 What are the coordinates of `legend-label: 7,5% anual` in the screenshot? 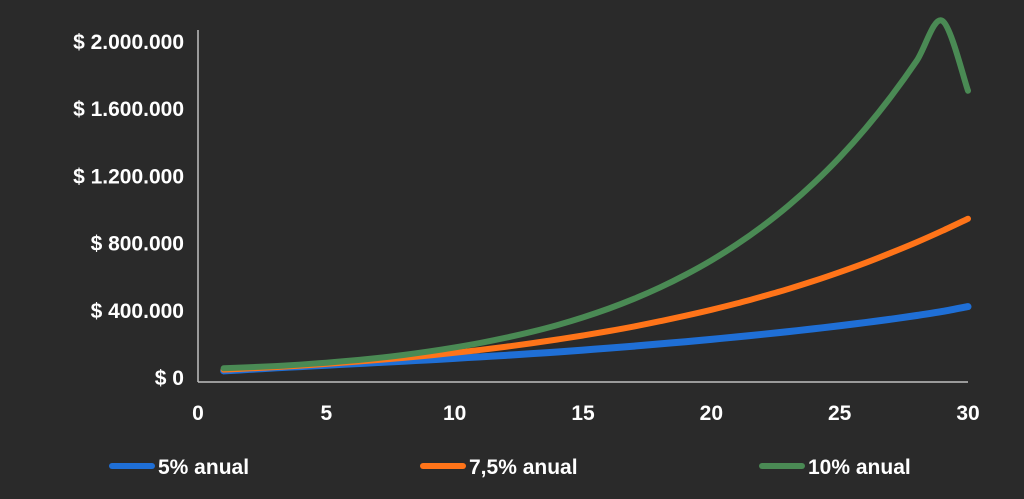 It's located at (523, 467).